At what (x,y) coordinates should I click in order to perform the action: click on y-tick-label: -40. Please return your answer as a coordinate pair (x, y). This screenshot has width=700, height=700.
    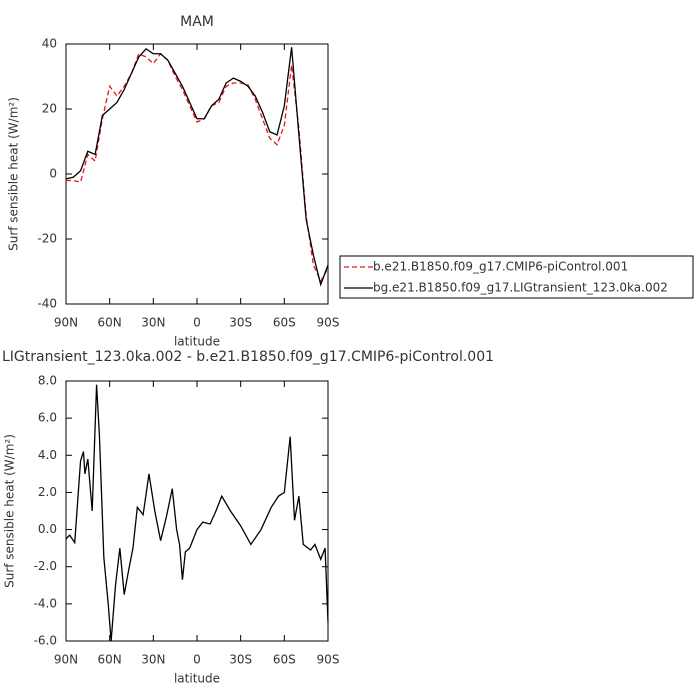
    Looking at the image, I should click on (47, 304).